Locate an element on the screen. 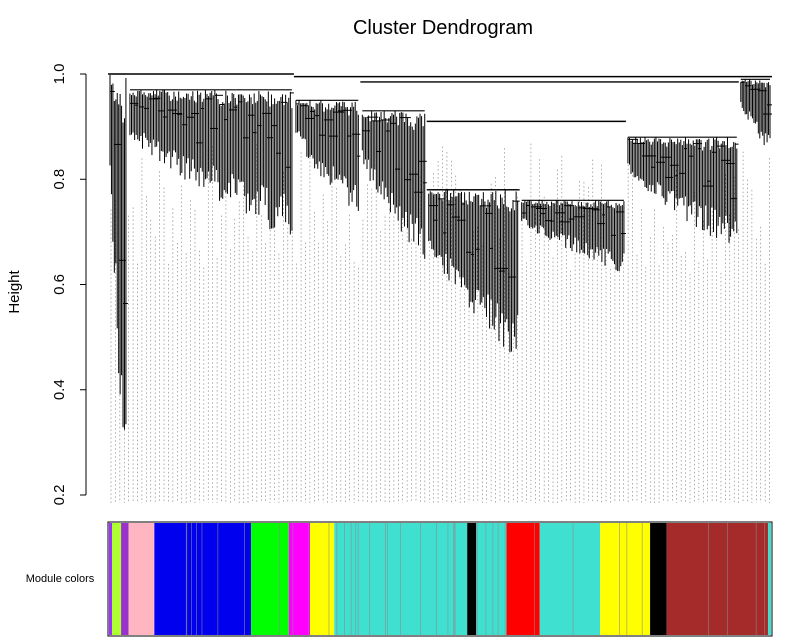 This screenshot has width=785, height=643. y-axis: 0.2 0.4 0.6 0.8 1.0 Height is located at coordinates (46, 285).